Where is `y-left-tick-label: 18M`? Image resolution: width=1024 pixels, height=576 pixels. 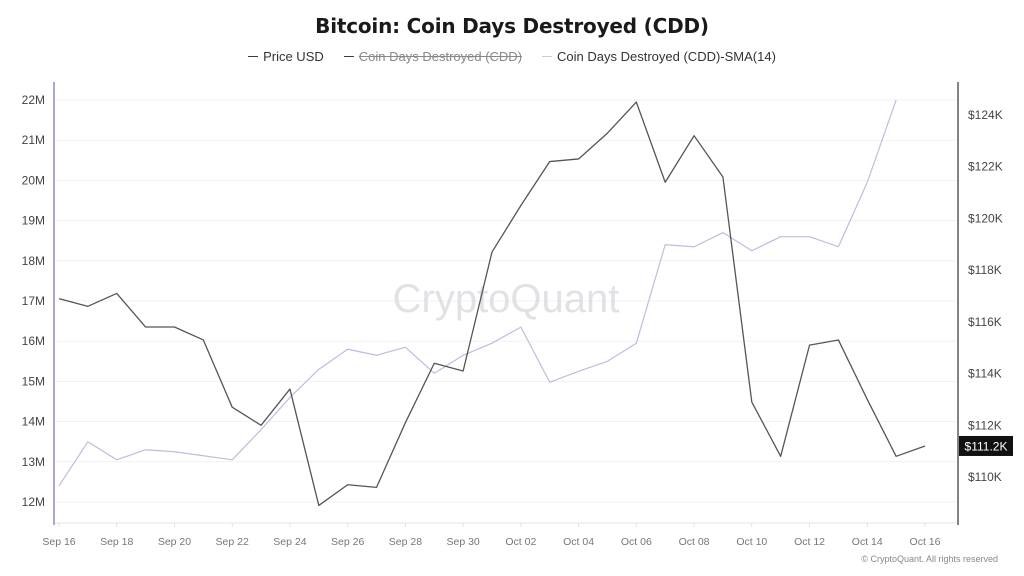
y-left-tick-label: 18M is located at coordinates (33, 261).